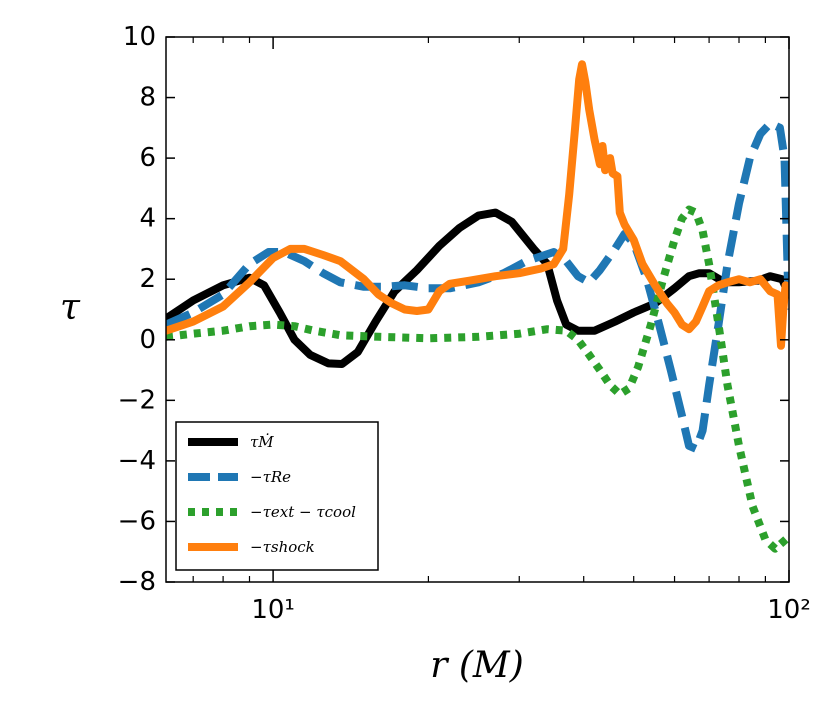 Image resolution: width=830 pixels, height=727 pixels. I want to click on y-tick-label: −8, so click(137, 582).